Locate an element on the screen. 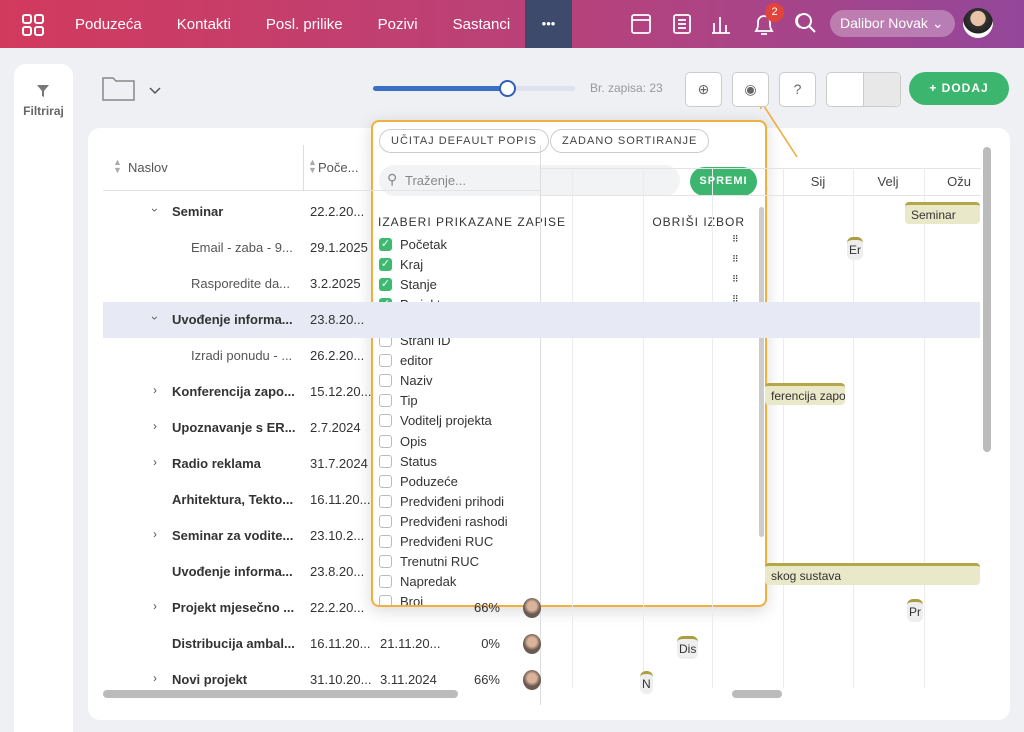 The height and width of the screenshot is (732, 1024). column-option: Broj is located at coordinates (412, 600).